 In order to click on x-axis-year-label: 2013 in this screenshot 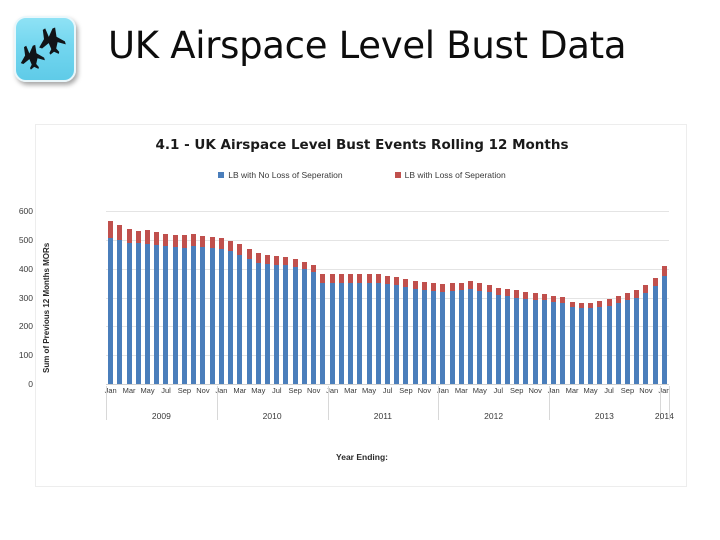, I will do `click(604, 416)`.